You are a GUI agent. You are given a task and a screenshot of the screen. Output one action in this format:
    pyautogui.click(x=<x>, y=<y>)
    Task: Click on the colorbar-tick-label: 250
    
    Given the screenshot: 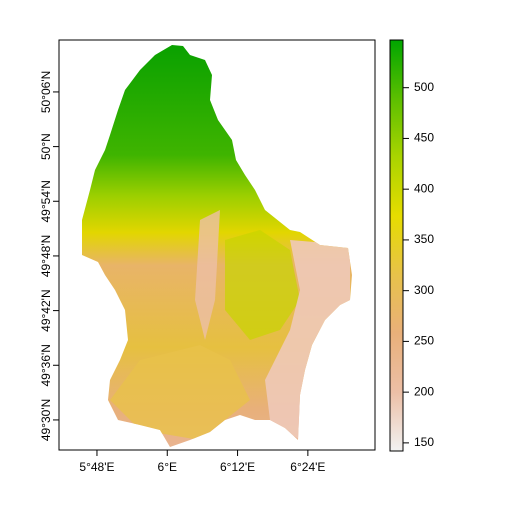 What is the action you would take?
    pyautogui.click(x=424, y=341)
    